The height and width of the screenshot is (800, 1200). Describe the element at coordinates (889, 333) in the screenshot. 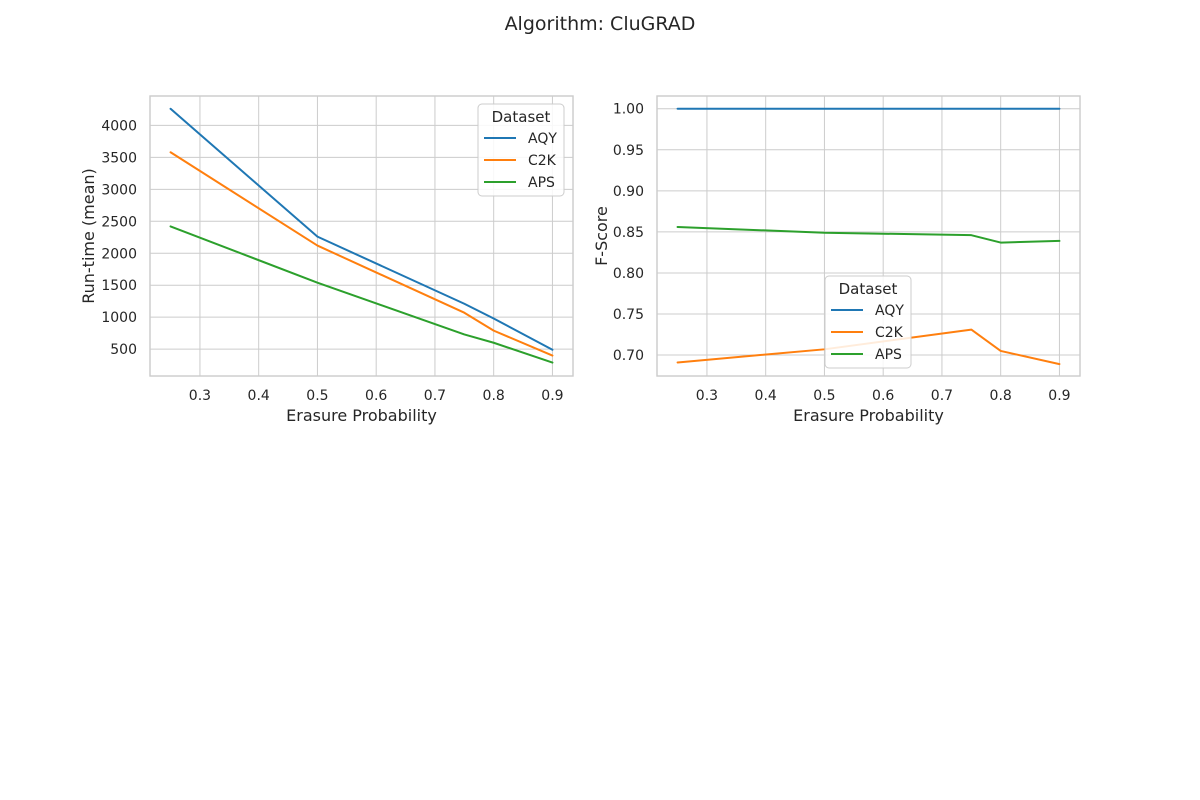

I see `fscore-legend-label-c2k: C2K` at that location.